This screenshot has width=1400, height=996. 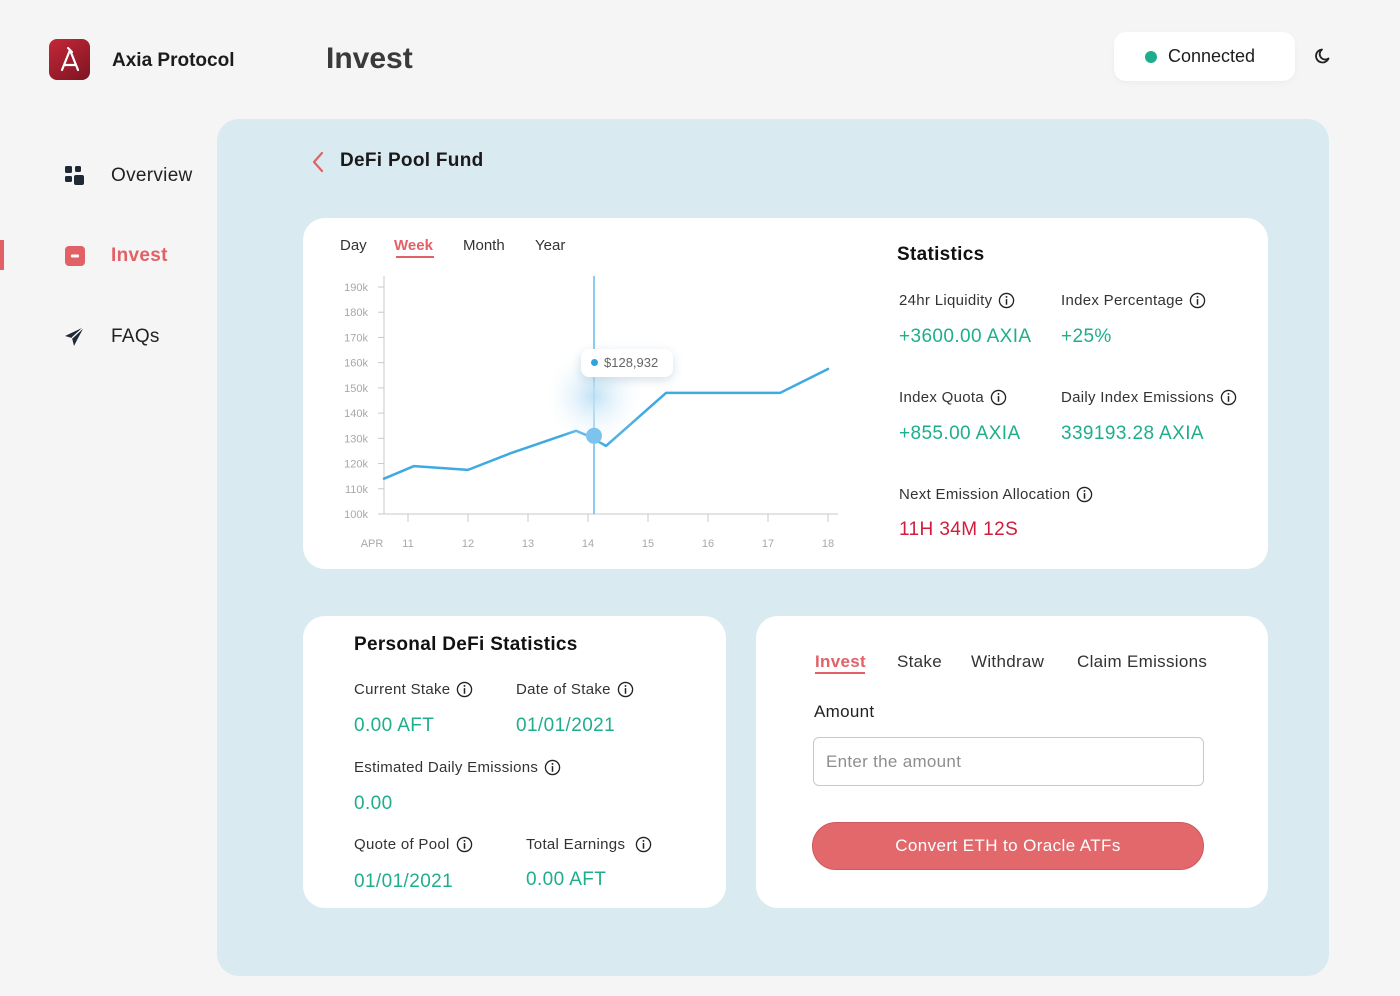 What do you see at coordinates (412, 160) in the screenshot?
I see `fund-title: DeFi Pool Fund` at bounding box center [412, 160].